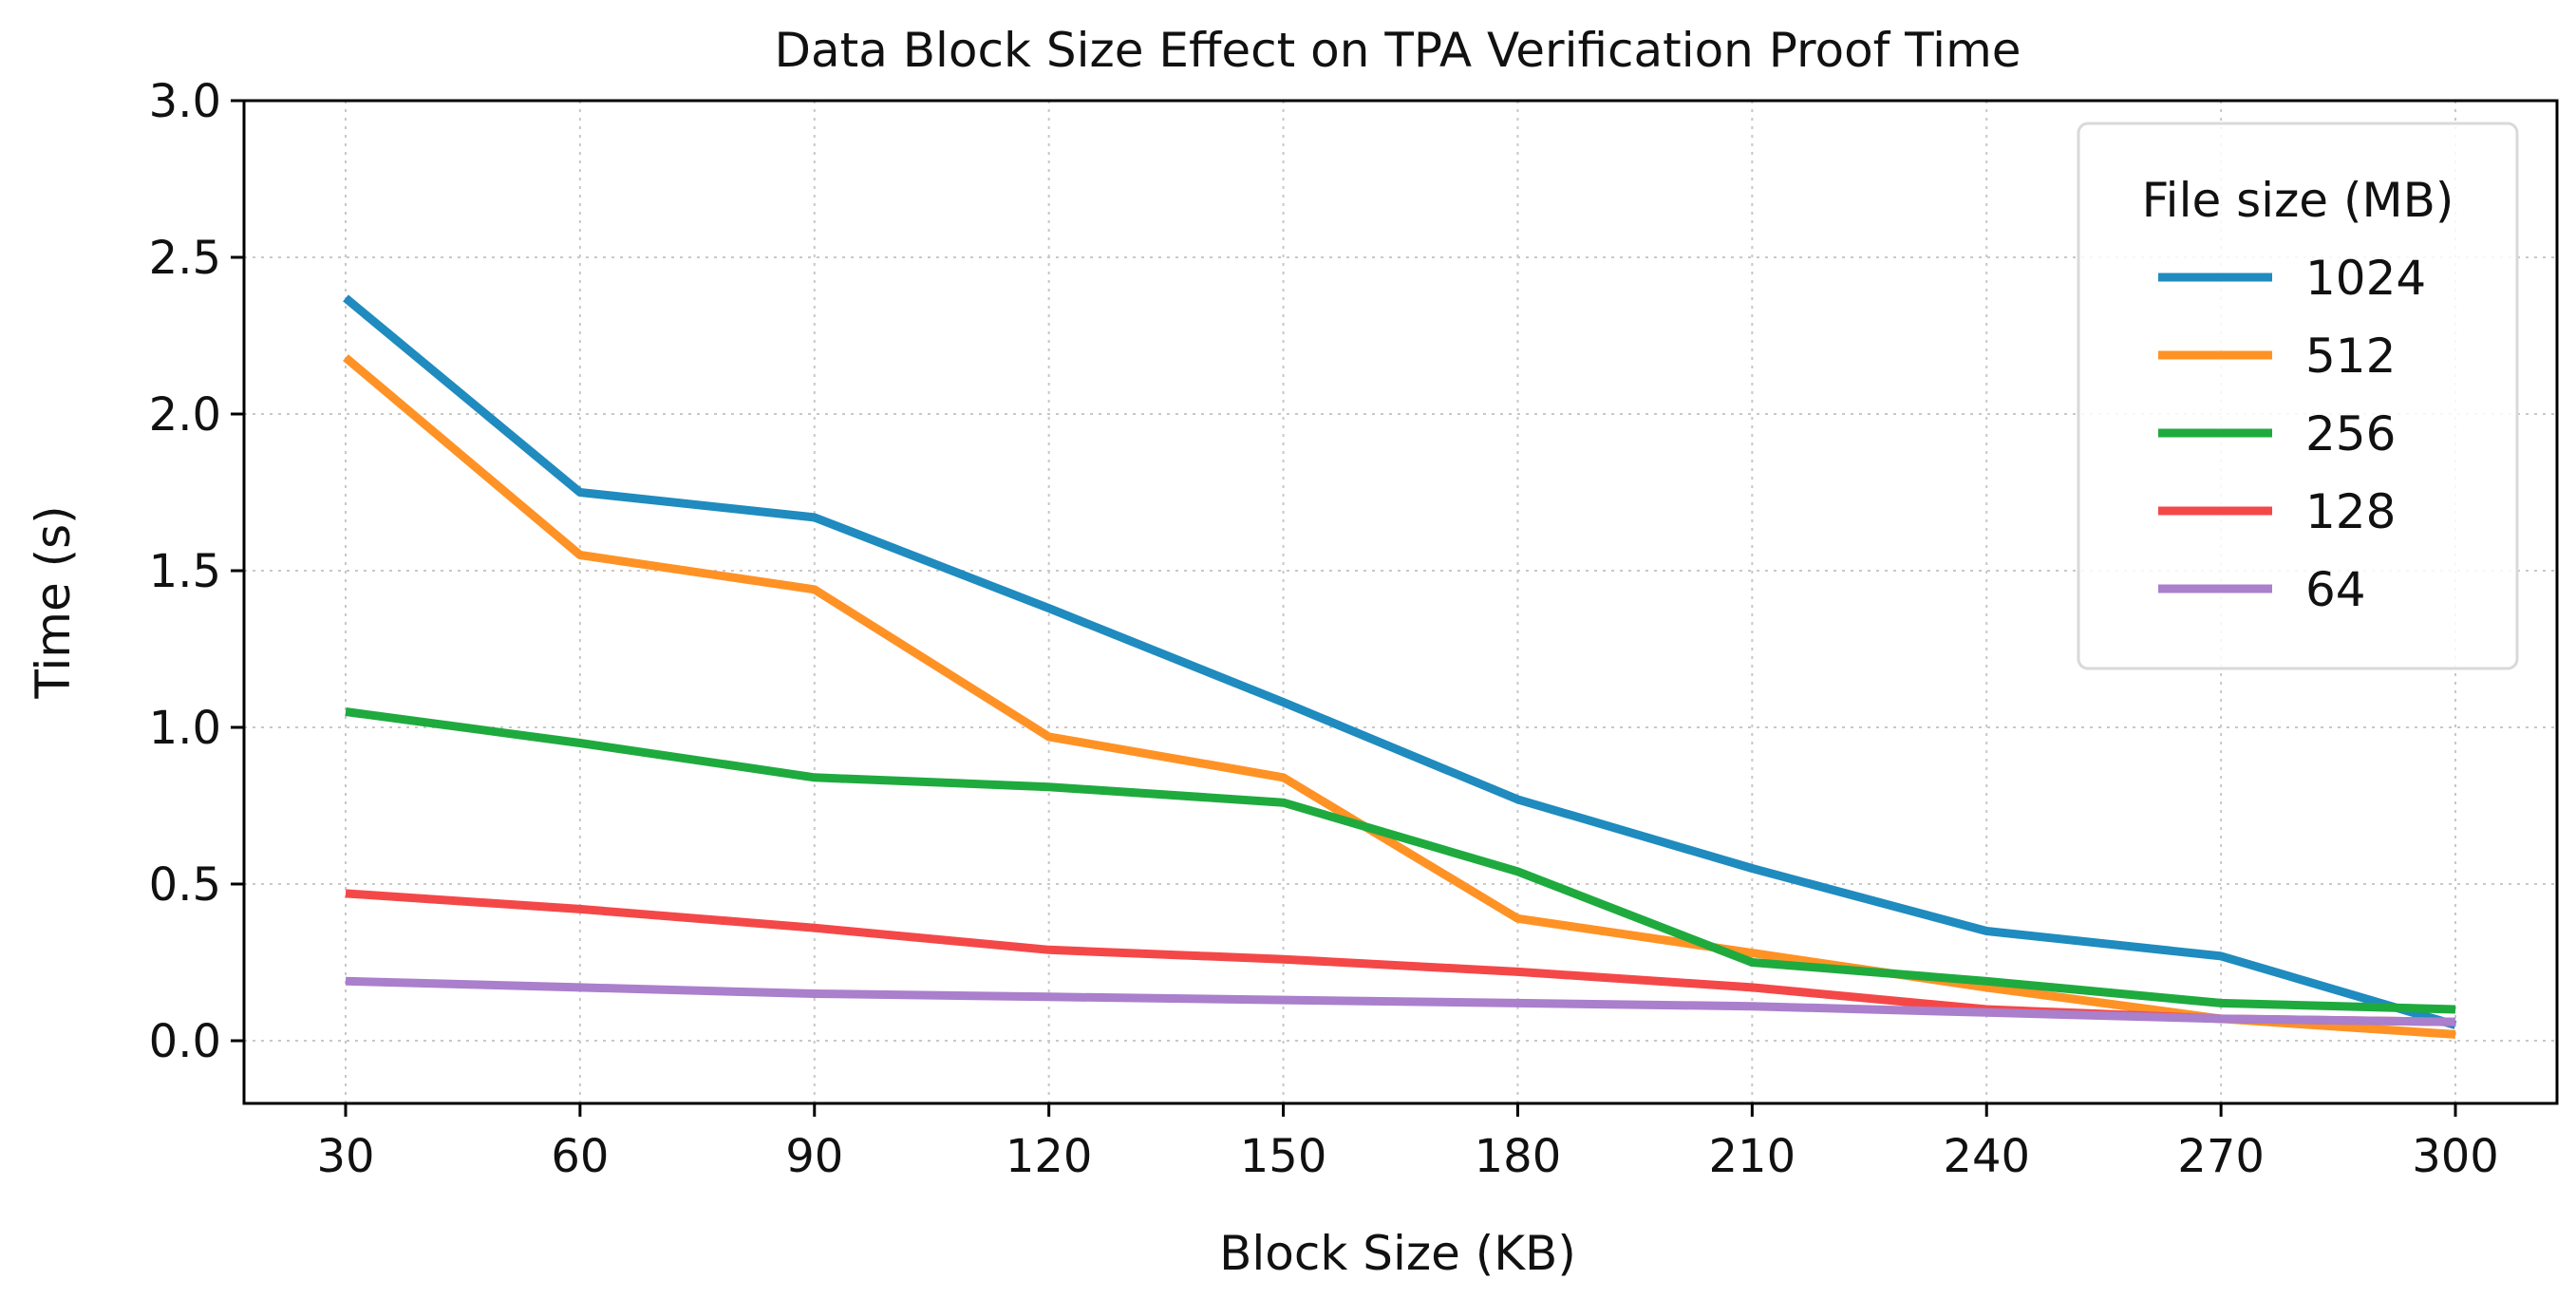 The image size is (2576, 1299). Describe the element at coordinates (185, 885) in the screenshot. I see `y-tick-label: 0.5` at that location.